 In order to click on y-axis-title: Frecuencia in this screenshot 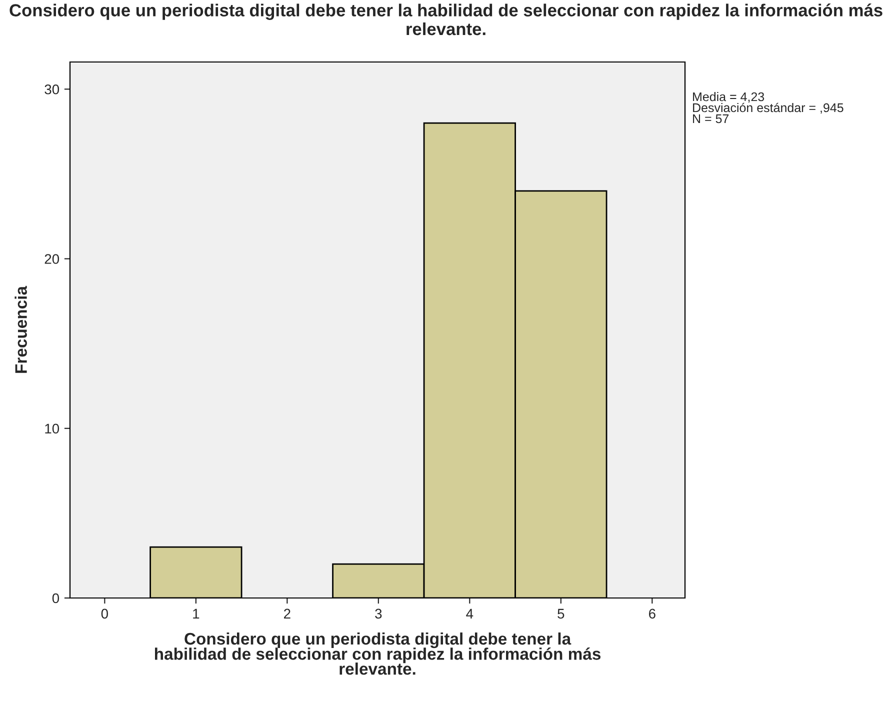, I will do `click(20, 329)`.